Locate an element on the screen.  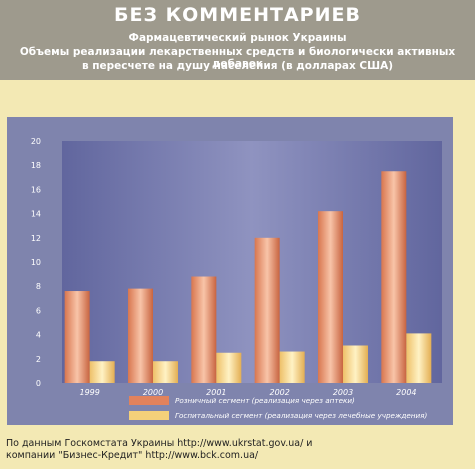
x-tick-label: 2000 is located at coordinates (153, 392).